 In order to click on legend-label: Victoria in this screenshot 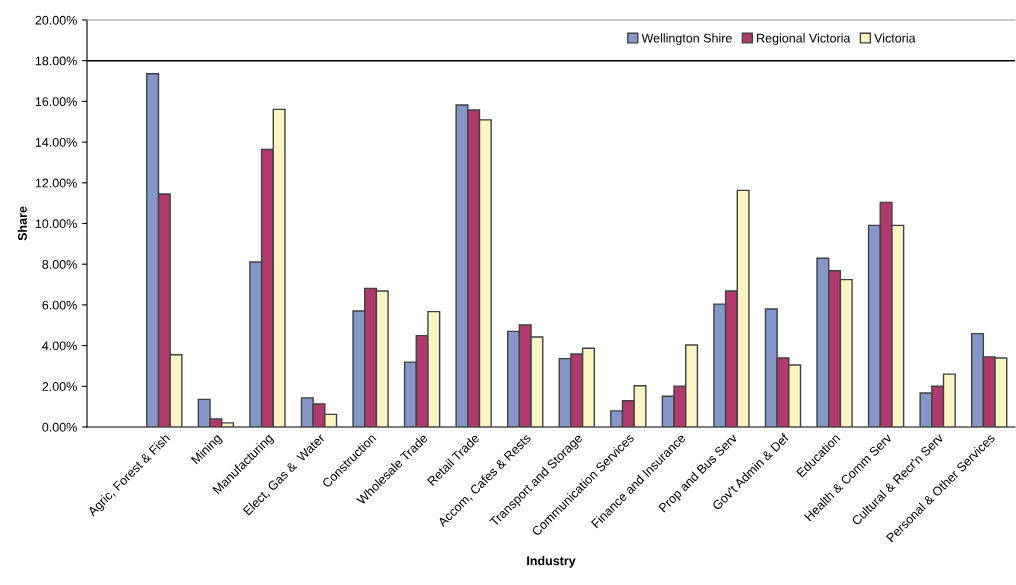, I will do `click(895, 38)`.